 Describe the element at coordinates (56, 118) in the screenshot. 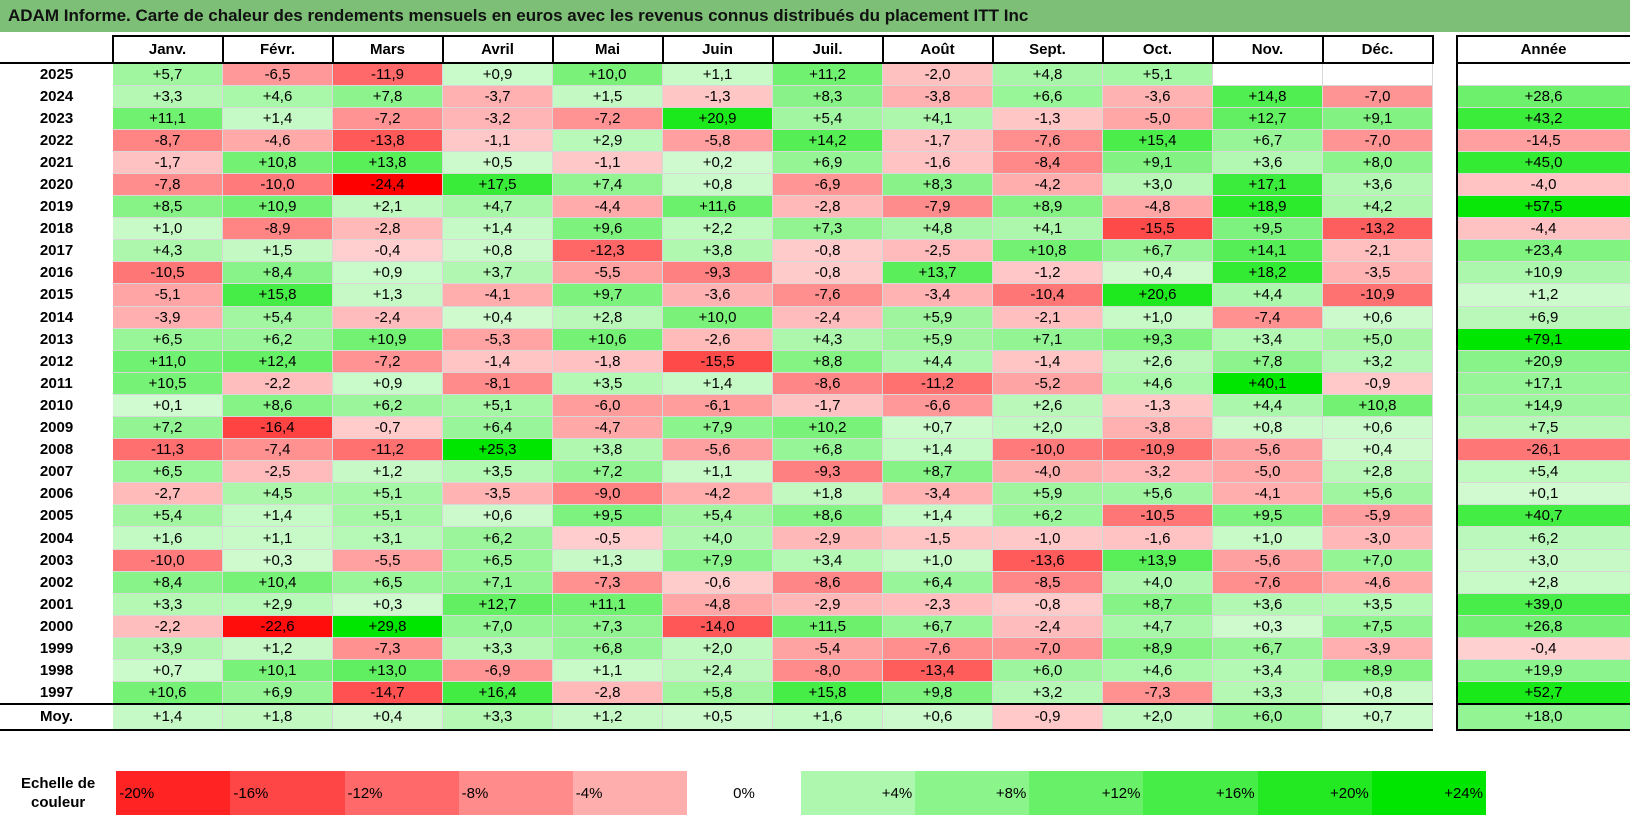

I see `year-label: 2023` at that location.